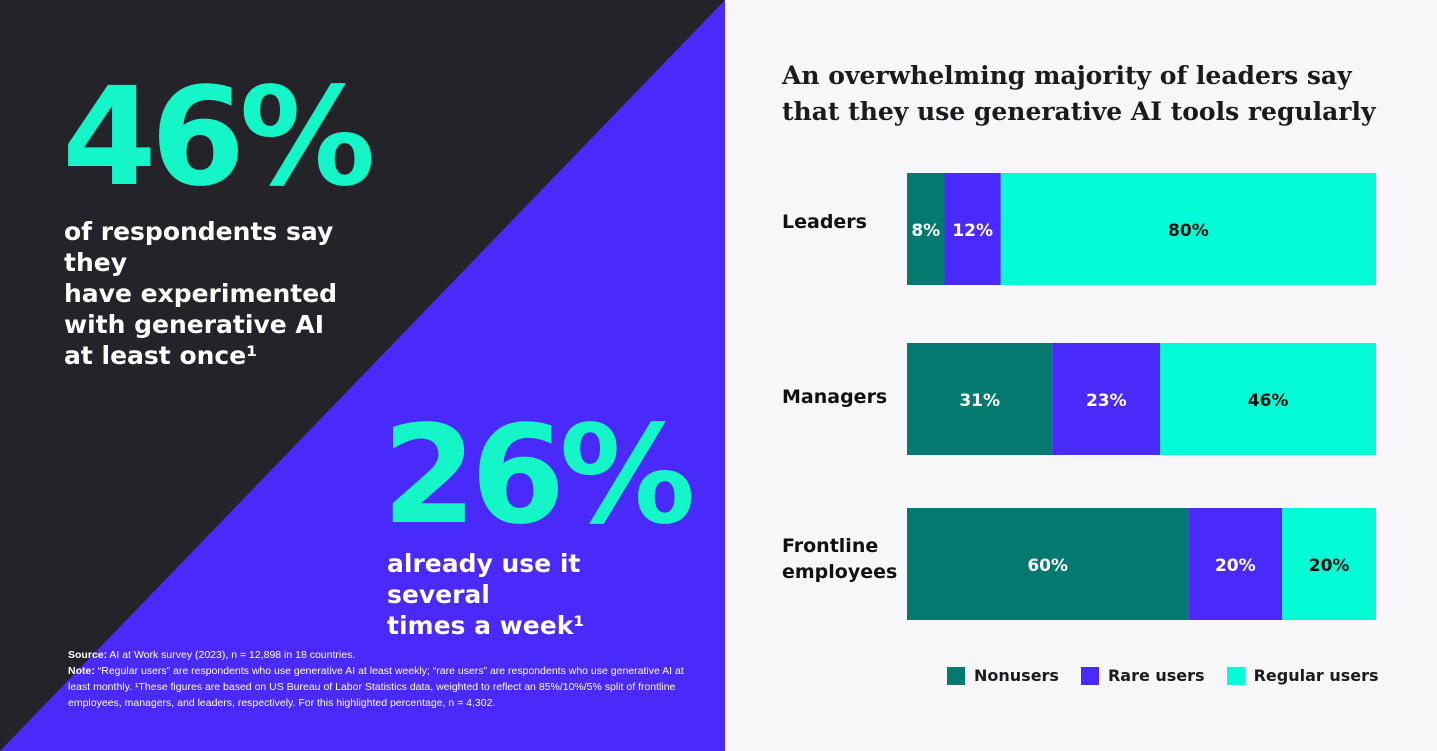 This screenshot has height=751, width=1437. I want to click on category-label: Frontline employees, so click(852, 559).